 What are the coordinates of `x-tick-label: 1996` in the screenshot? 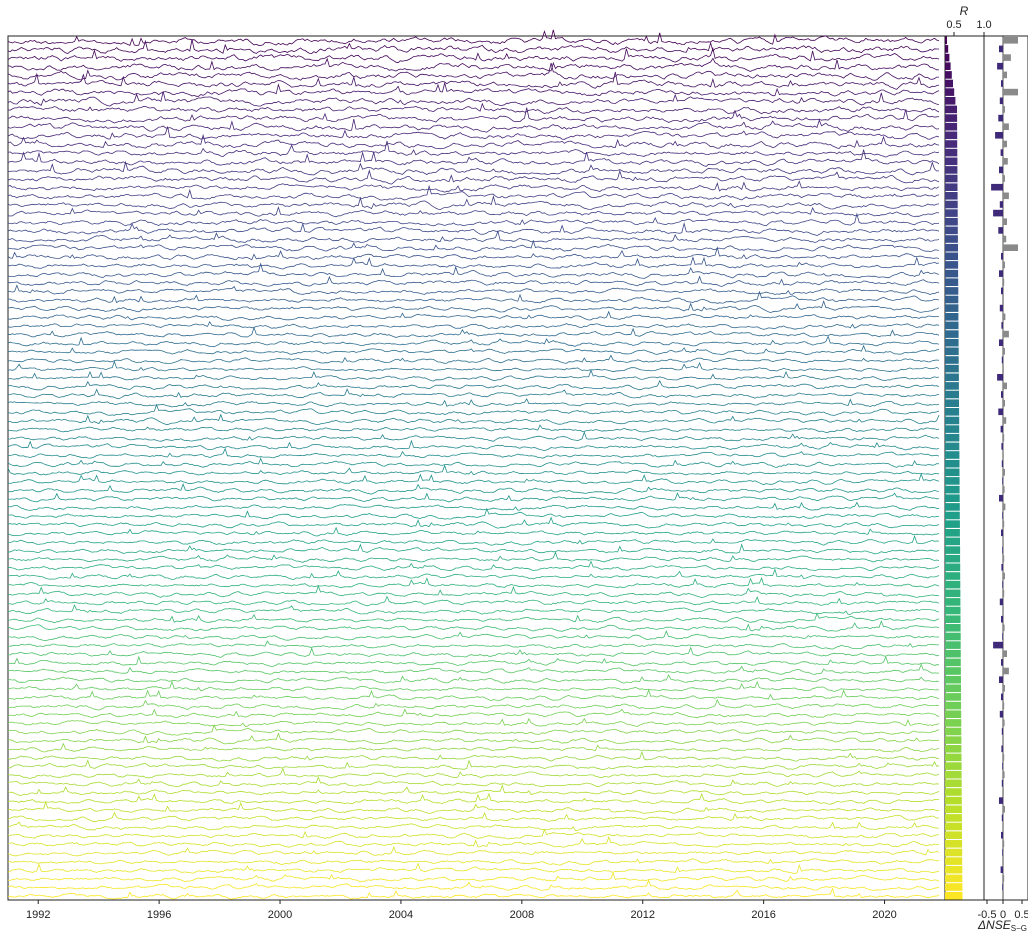 It's located at (159, 915).